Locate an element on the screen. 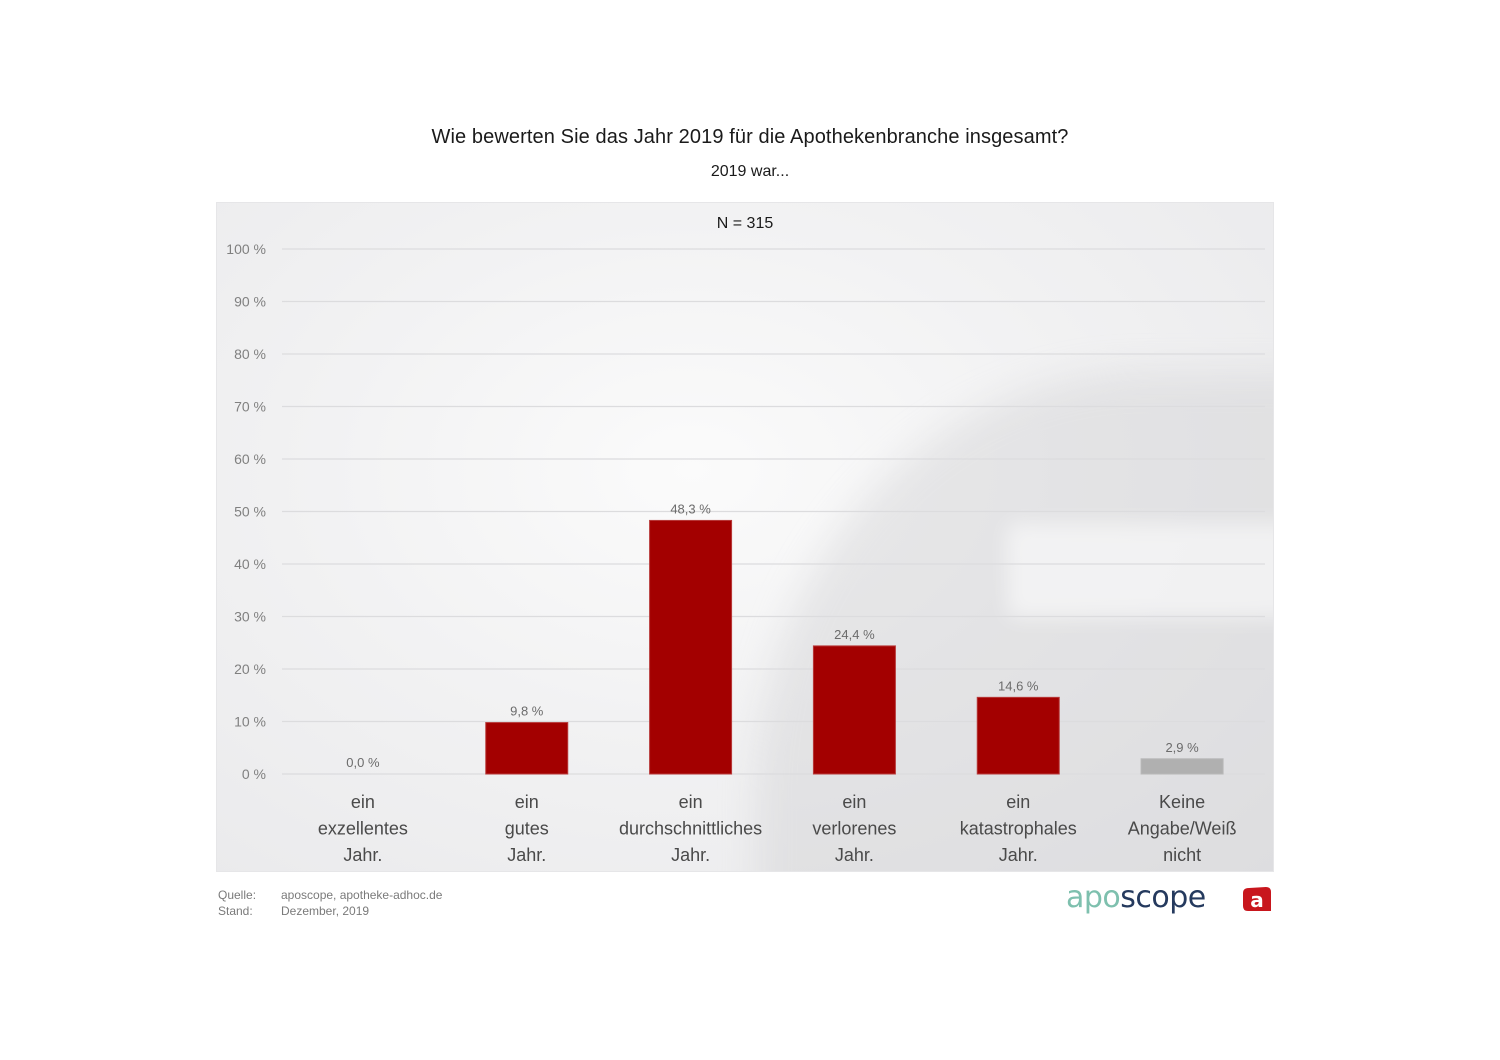 This screenshot has height=1060, width=1500. aposcope-logo-part2: scope is located at coordinates (1163, 897).